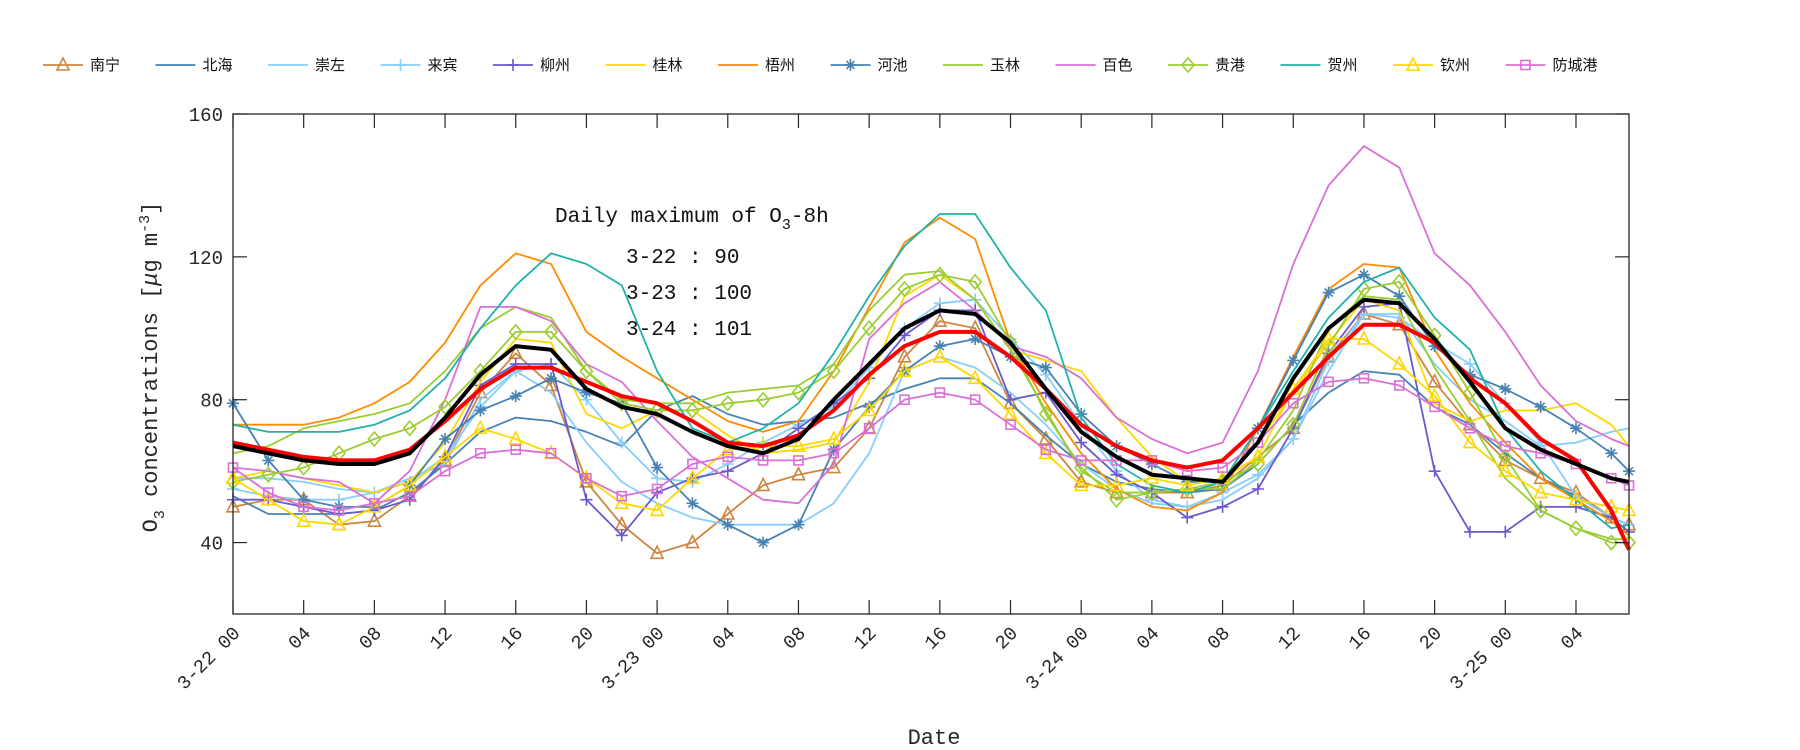  I want to click on legend-item-河池: 河池, so click(869, 65).